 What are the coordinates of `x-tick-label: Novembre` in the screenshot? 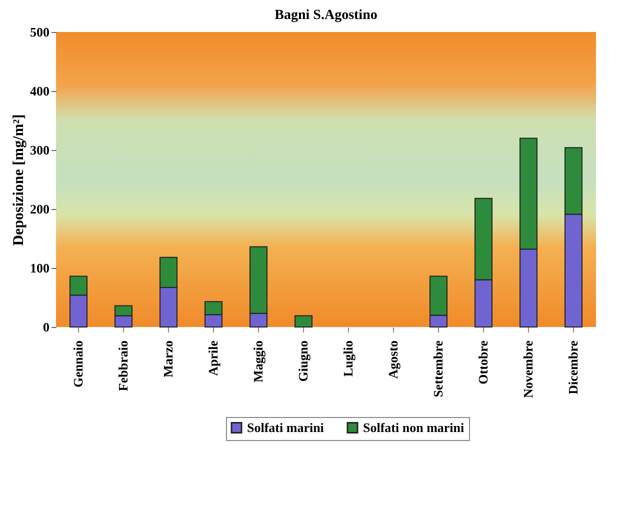 It's located at (528, 369).